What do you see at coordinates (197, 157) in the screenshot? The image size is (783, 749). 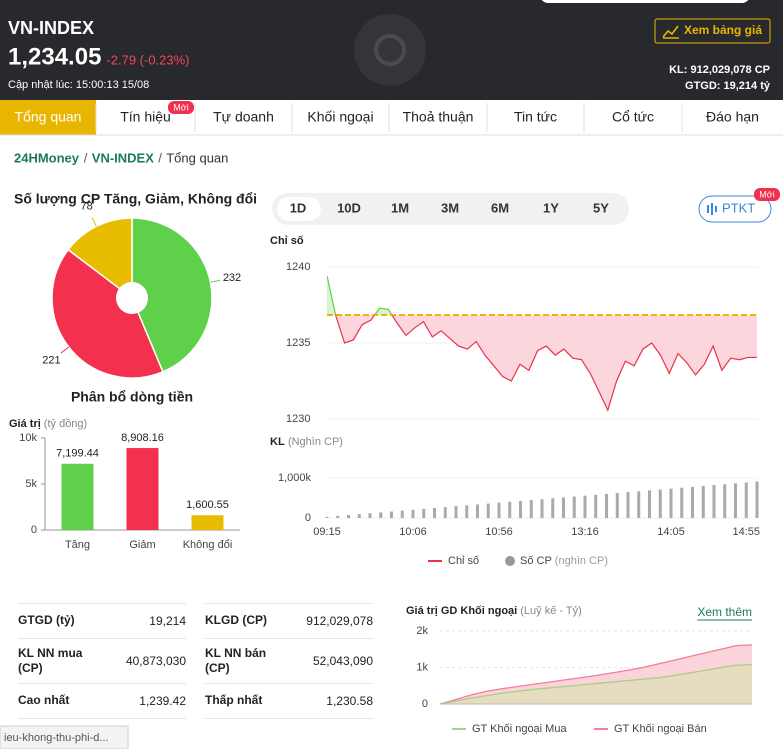 I see `breadcrumb-item: Tổng quan` at bounding box center [197, 157].